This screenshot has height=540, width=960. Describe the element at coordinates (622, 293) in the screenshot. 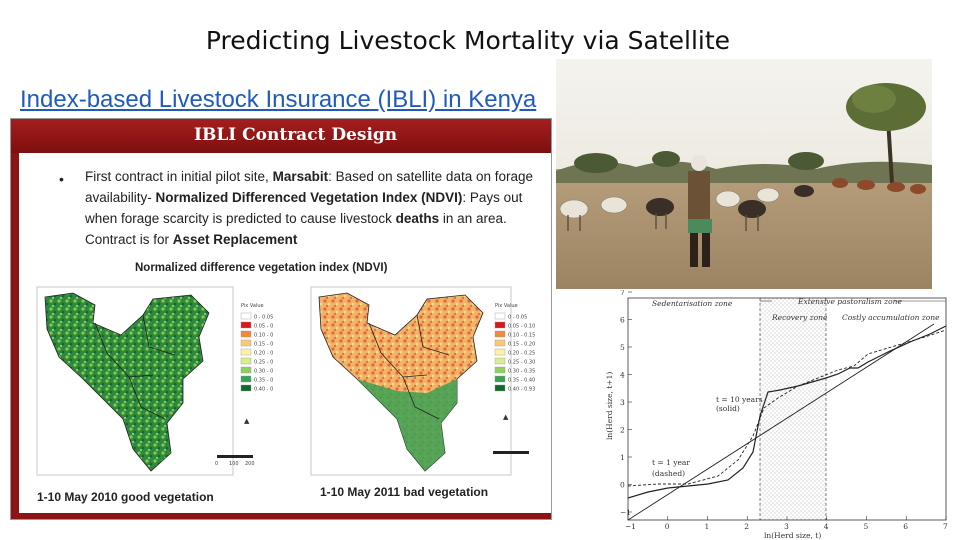

I see `y-tick-label: 7` at that location.